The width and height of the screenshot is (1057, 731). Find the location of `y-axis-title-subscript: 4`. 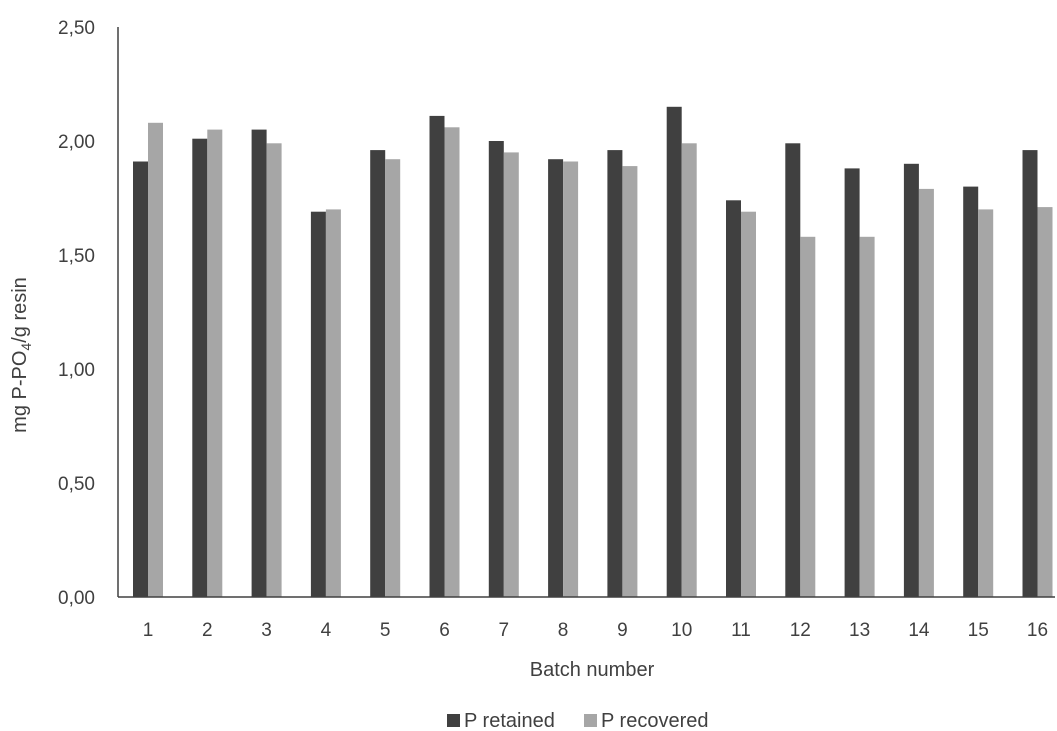

y-axis-title-subscript: 4 is located at coordinates (26, 347).